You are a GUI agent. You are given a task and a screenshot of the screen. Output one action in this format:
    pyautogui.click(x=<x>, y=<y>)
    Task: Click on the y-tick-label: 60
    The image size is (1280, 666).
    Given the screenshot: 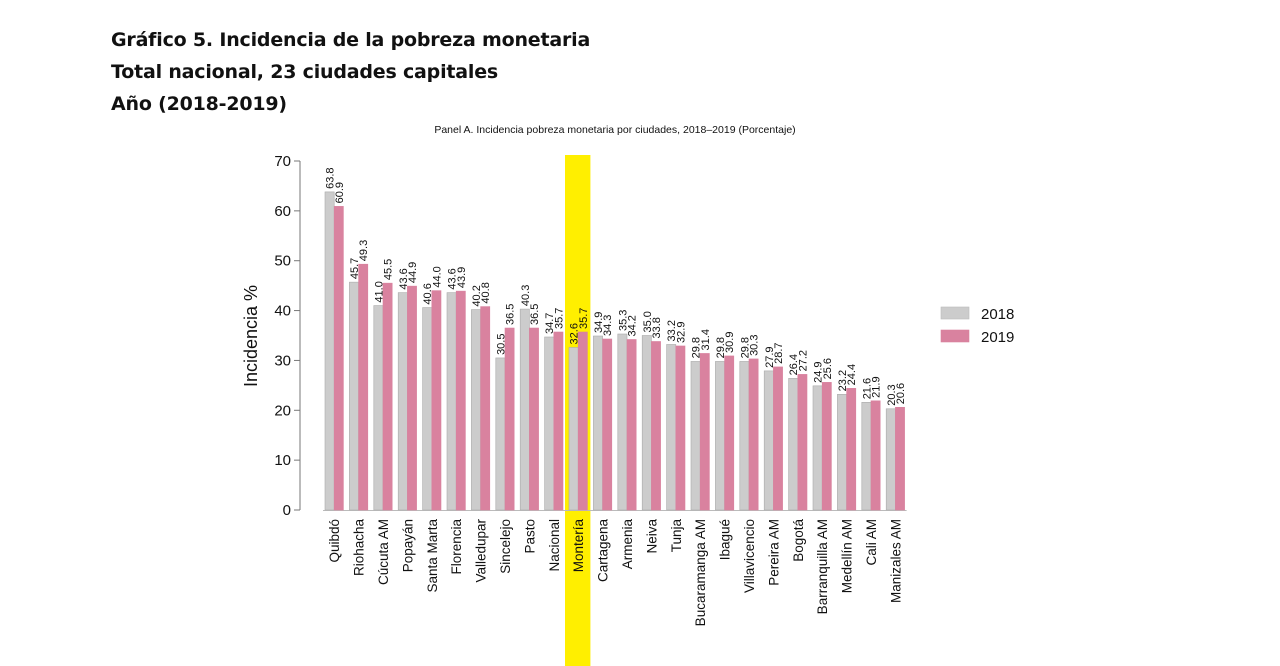 What is the action you would take?
    pyautogui.click(x=282, y=211)
    